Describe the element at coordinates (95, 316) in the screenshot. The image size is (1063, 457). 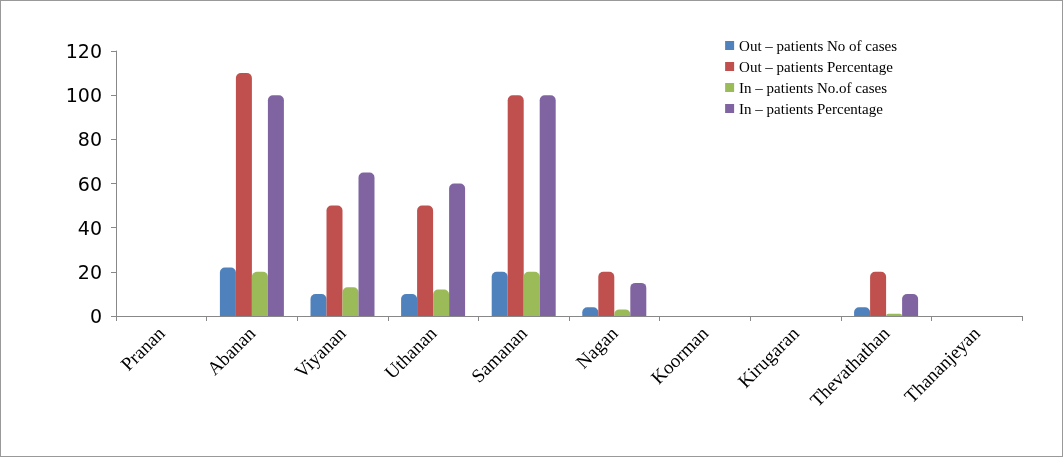
I see `y-tick-label: 0` at that location.